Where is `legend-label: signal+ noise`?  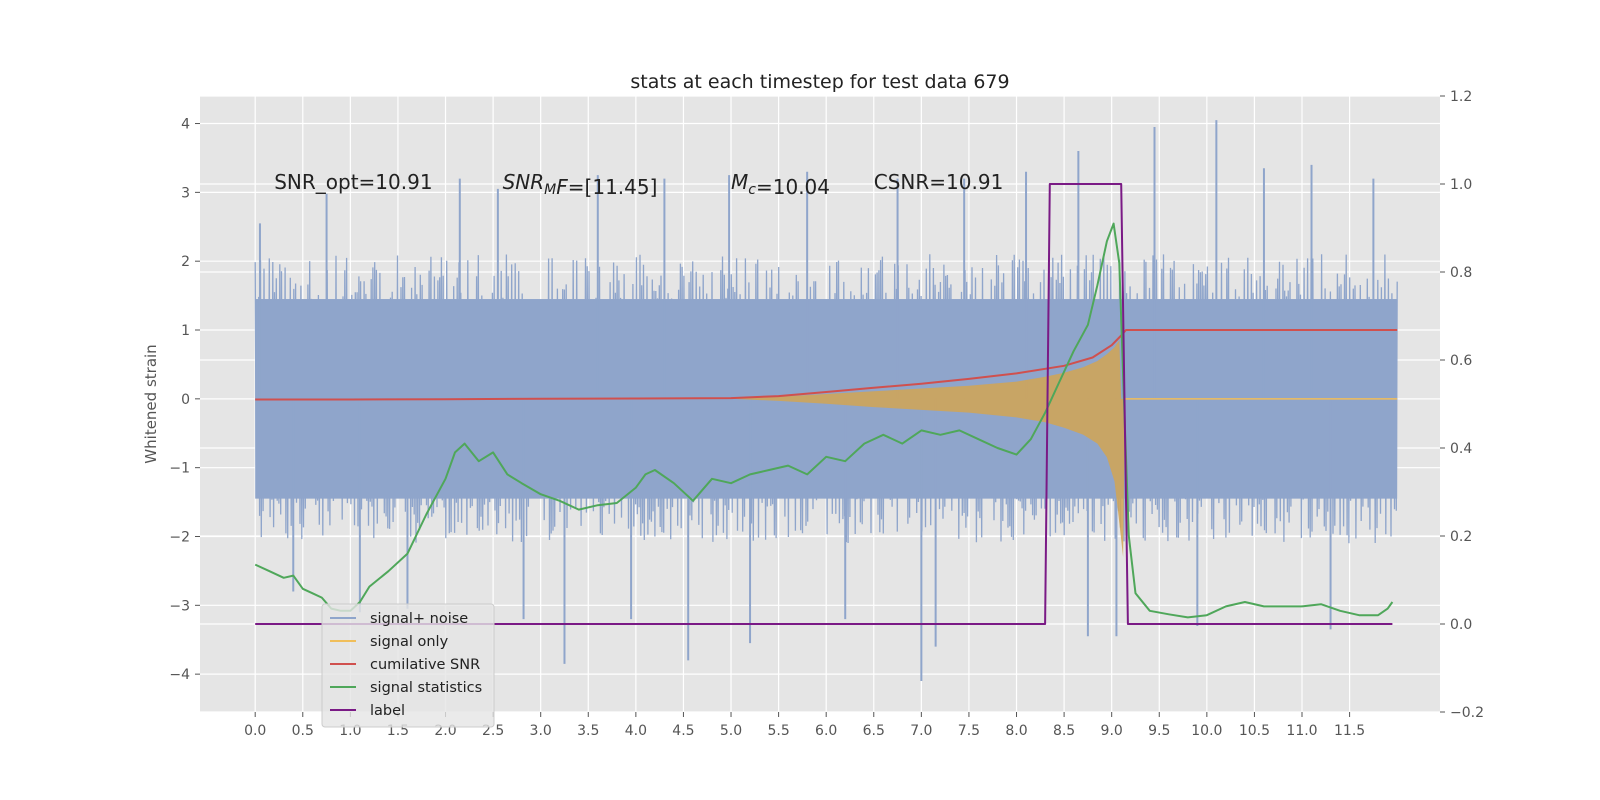
legend-label: signal+ noise is located at coordinates (419, 619).